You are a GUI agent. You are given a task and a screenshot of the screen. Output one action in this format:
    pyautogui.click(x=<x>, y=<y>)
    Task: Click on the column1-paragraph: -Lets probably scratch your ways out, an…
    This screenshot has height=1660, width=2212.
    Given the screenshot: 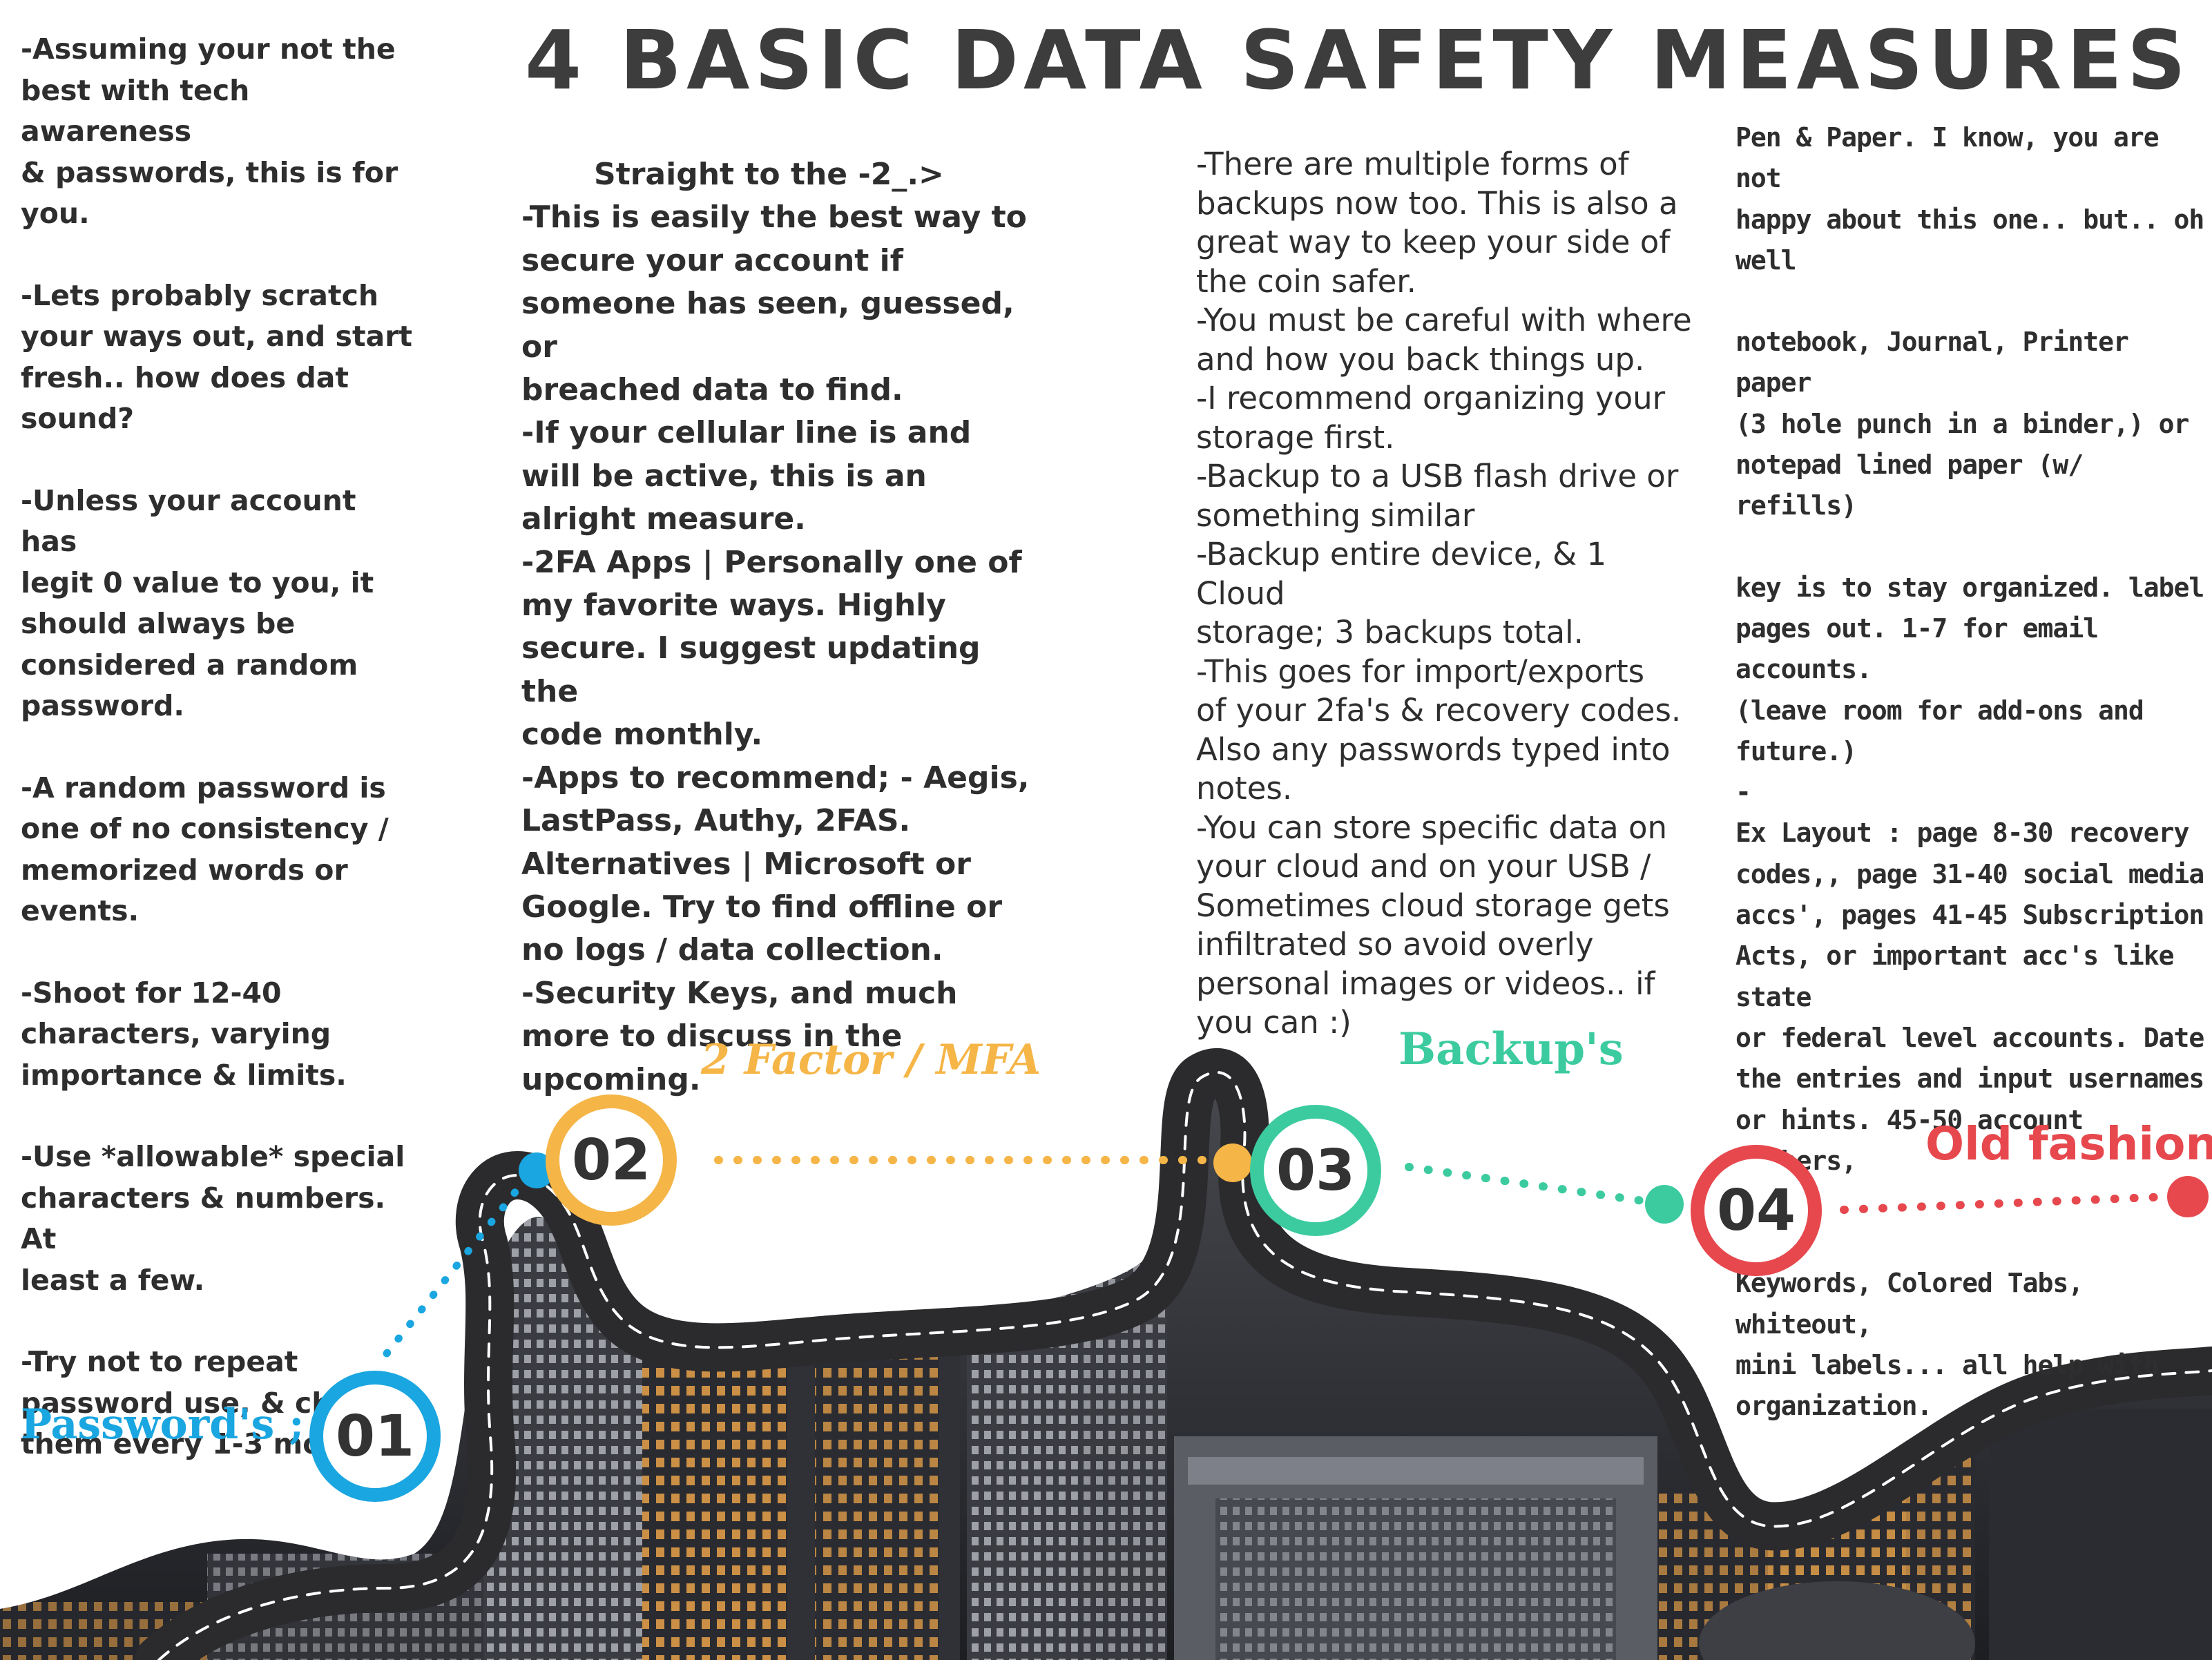 What is the action you would take?
    pyautogui.click(x=217, y=357)
    